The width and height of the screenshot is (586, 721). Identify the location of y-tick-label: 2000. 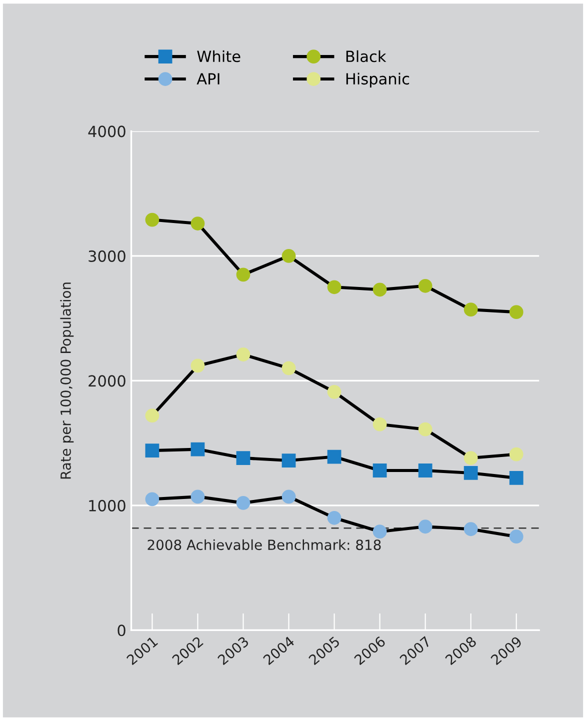
(107, 381).